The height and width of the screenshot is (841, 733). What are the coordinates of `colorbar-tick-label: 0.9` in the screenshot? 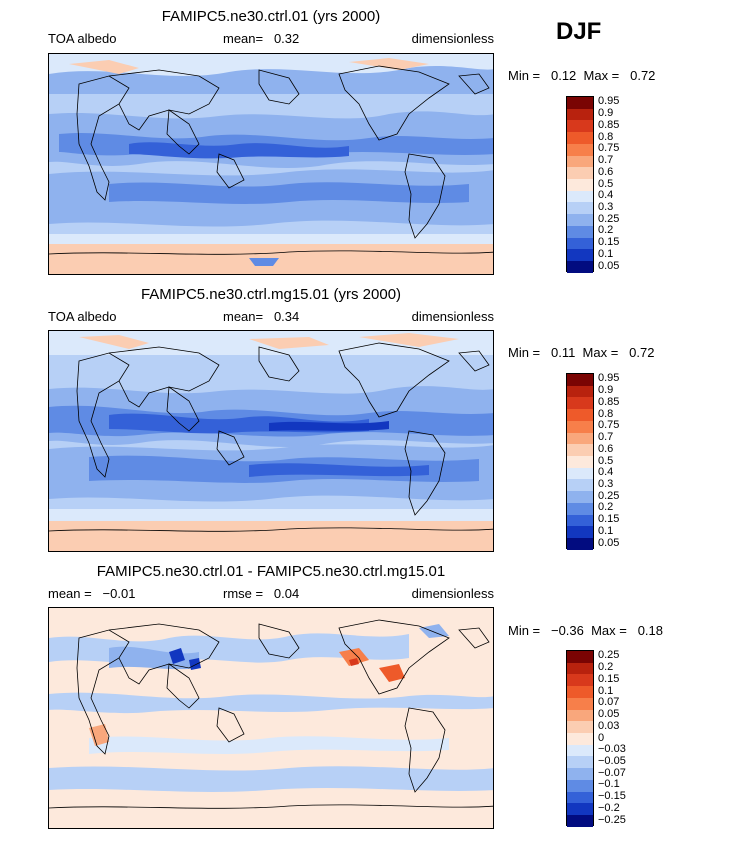 It's located at (606, 390).